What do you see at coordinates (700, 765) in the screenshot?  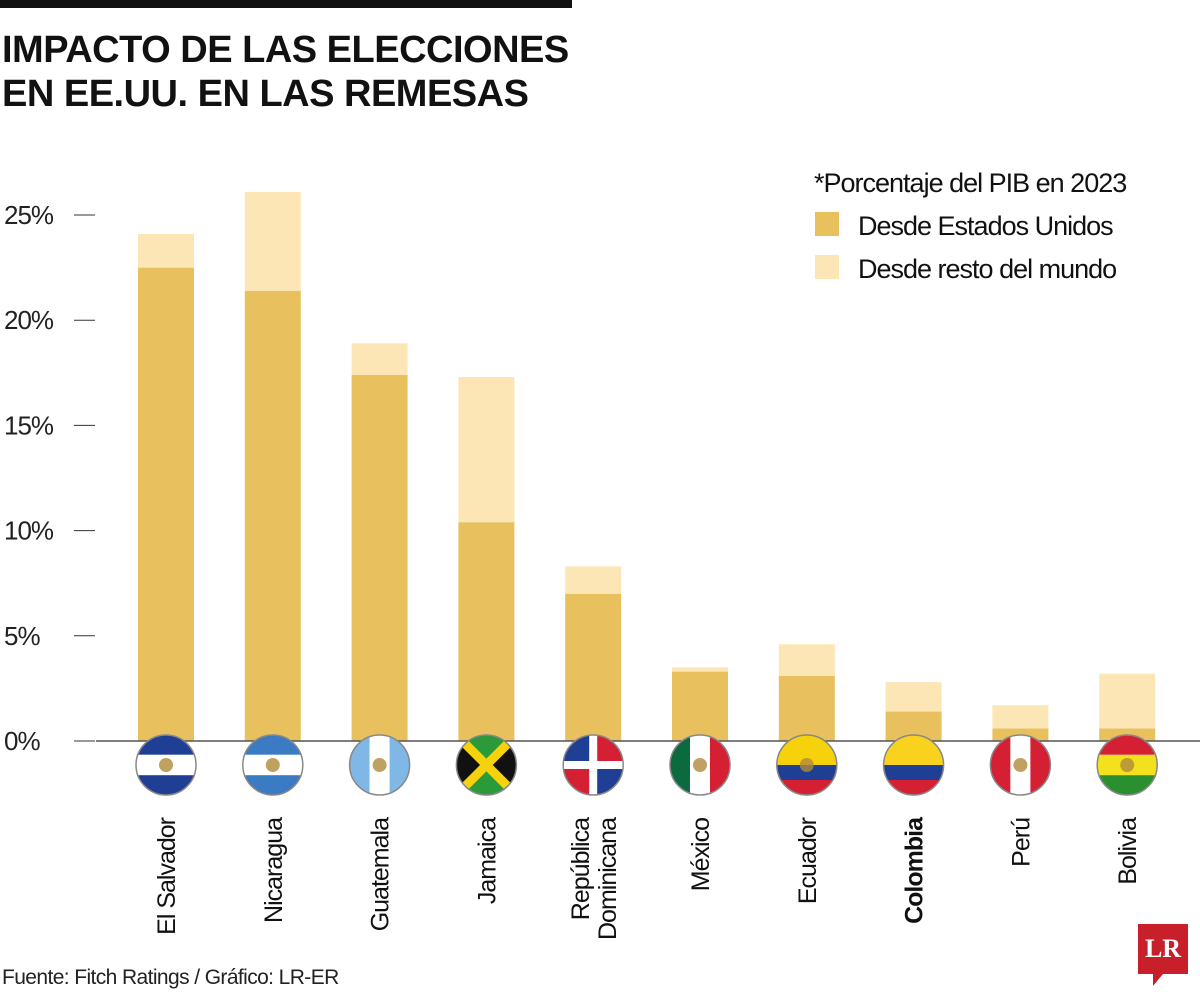 I see `mexico-flag-icon` at bounding box center [700, 765].